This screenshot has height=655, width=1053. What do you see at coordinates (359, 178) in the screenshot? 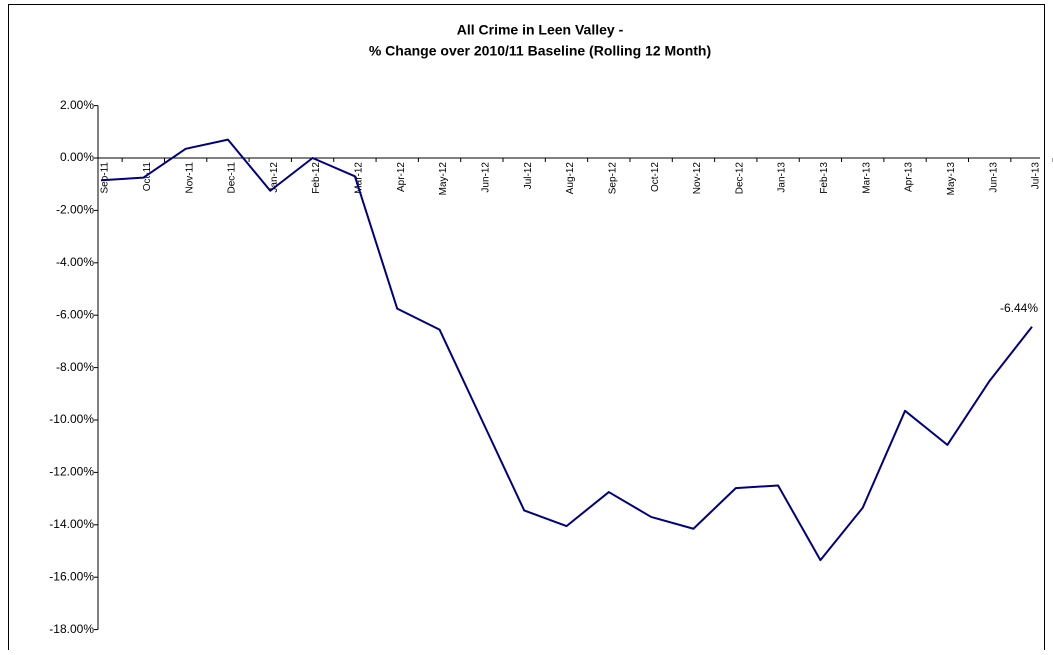
I see `x-tick-label: Mar-12` at bounding box center [359, 178].